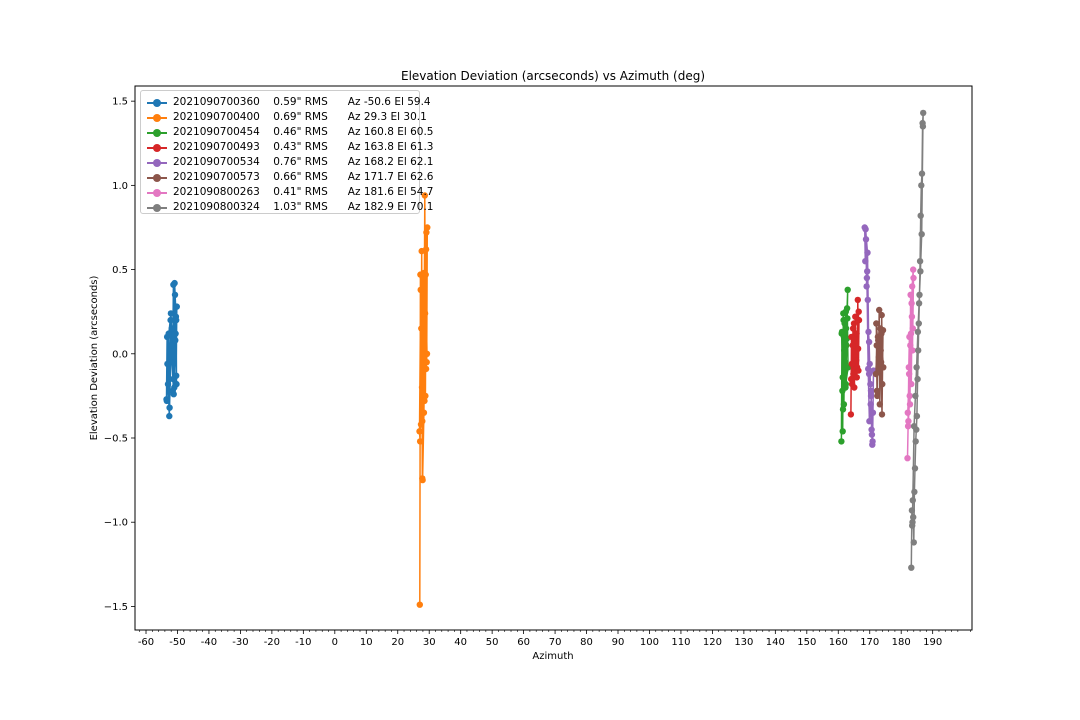 This screenshot has height=720, width=1080. What do you see at coordinates (838, 642) in the screenshot?
I see `x-tick-label: 160` at bounding box center [838, 642].